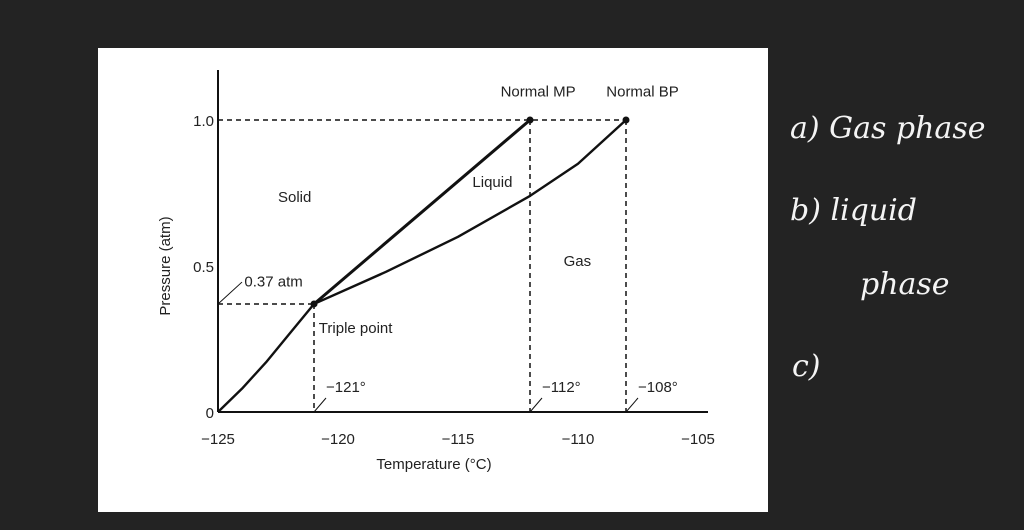 This screenshot has width=1024, height=530. What do you see at coordinates (492, 182) in the screenshot?
I see `region-label-liquid: Liquid` at bounding box center [492, 182].